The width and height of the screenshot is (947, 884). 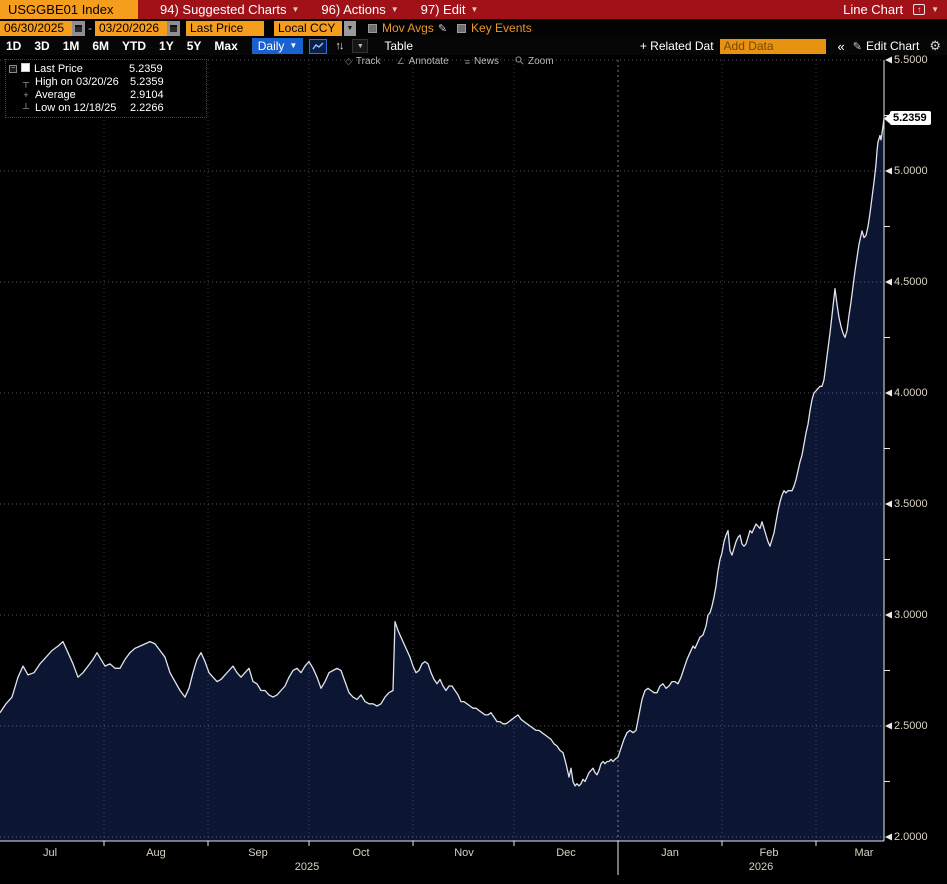 I want to click on add-data-input, so click(x=772, y=46).